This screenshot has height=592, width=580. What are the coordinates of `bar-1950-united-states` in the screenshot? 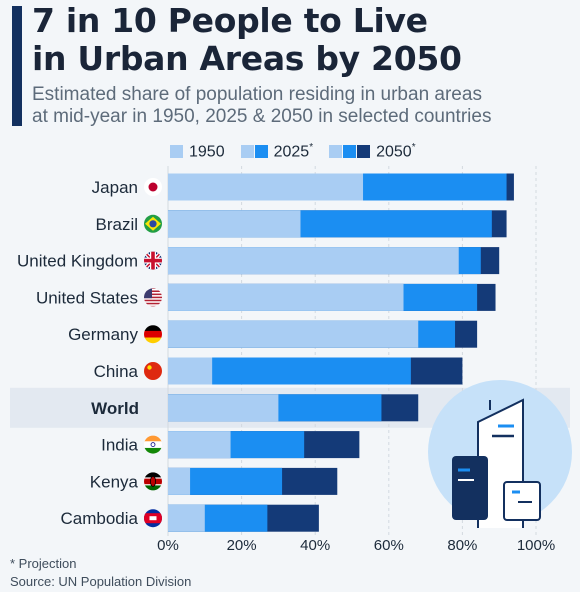 It's located at (286, 297).